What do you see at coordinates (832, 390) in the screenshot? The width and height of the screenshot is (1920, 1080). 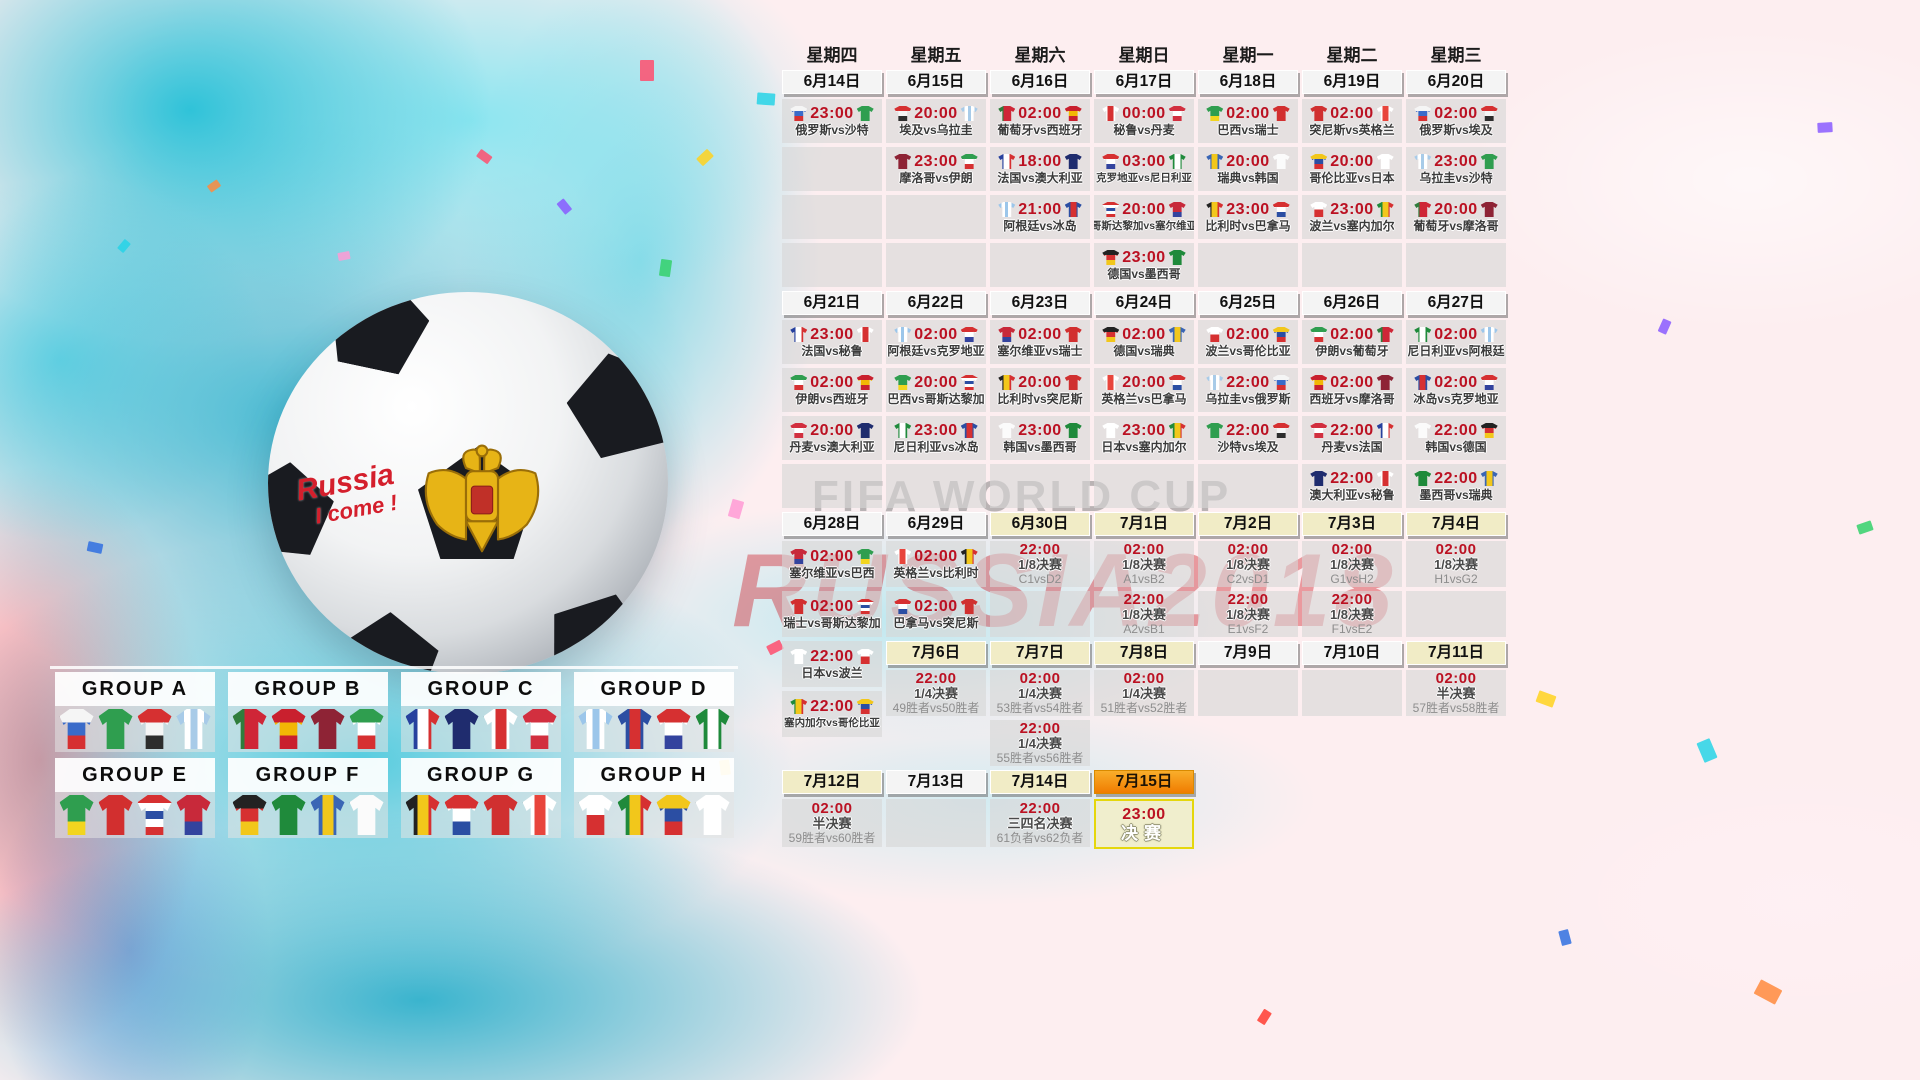 I see `match-cell: 02:00 伊朗vs西班牙` at bounding box center [832, 390].